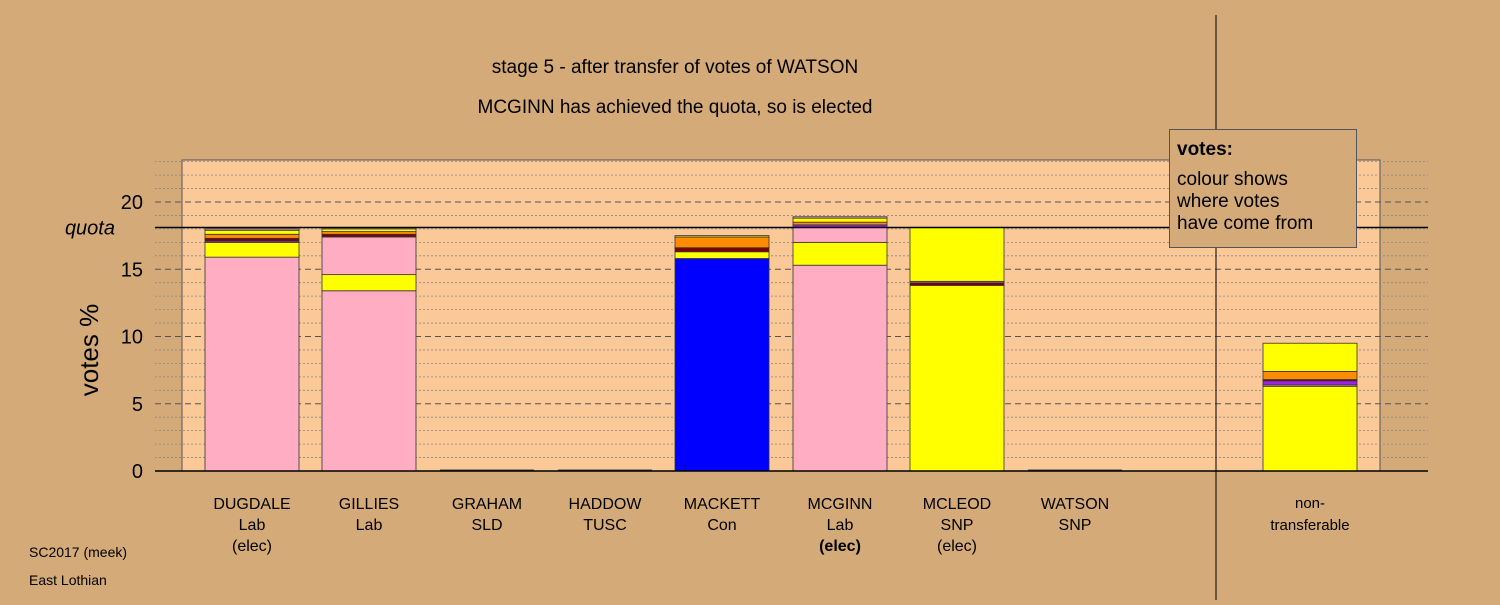  Describe the element at coordinates (137, 405) in the screenshot. I see `y-tick-label: 5` at that location.